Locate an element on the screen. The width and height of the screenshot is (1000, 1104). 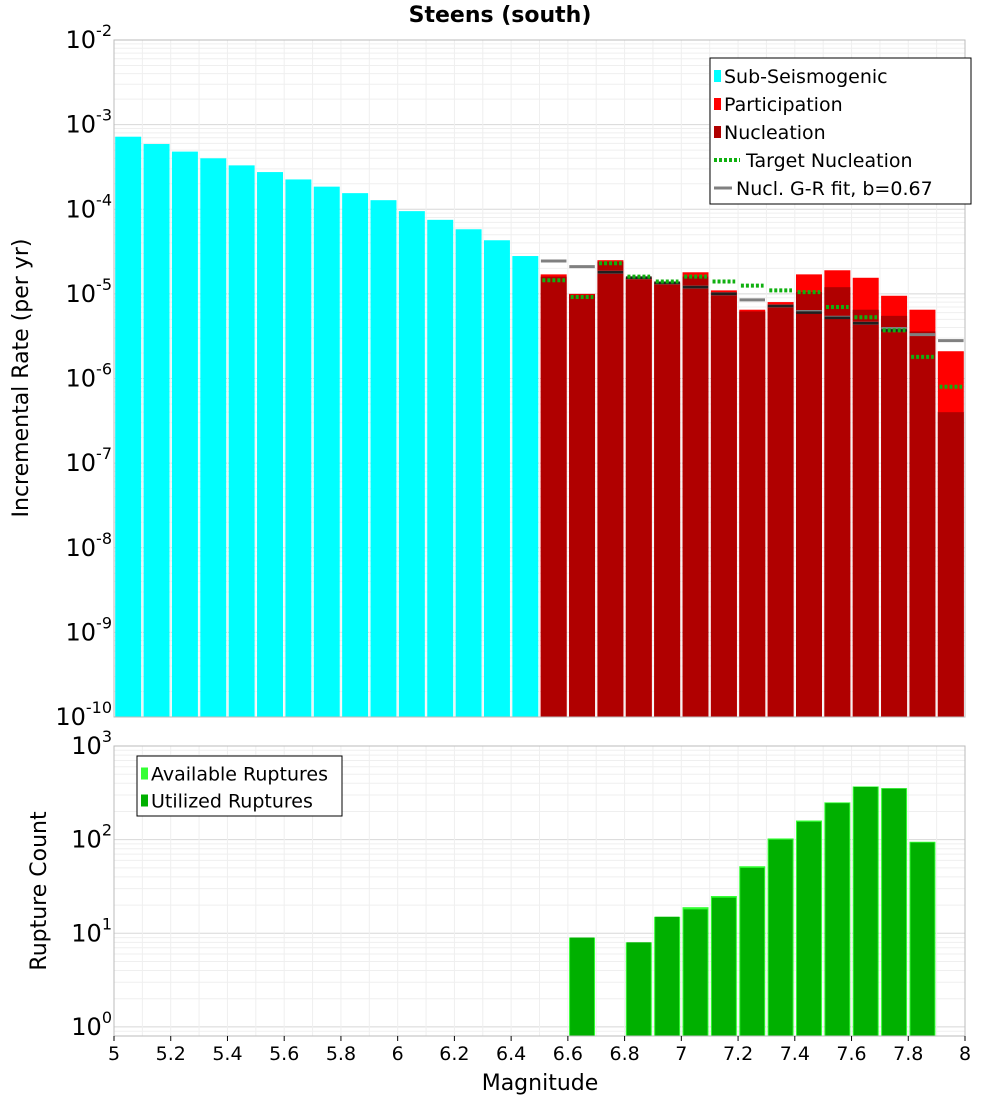
x-tick-label: 7.4 is located at coordinates (795, 1054).